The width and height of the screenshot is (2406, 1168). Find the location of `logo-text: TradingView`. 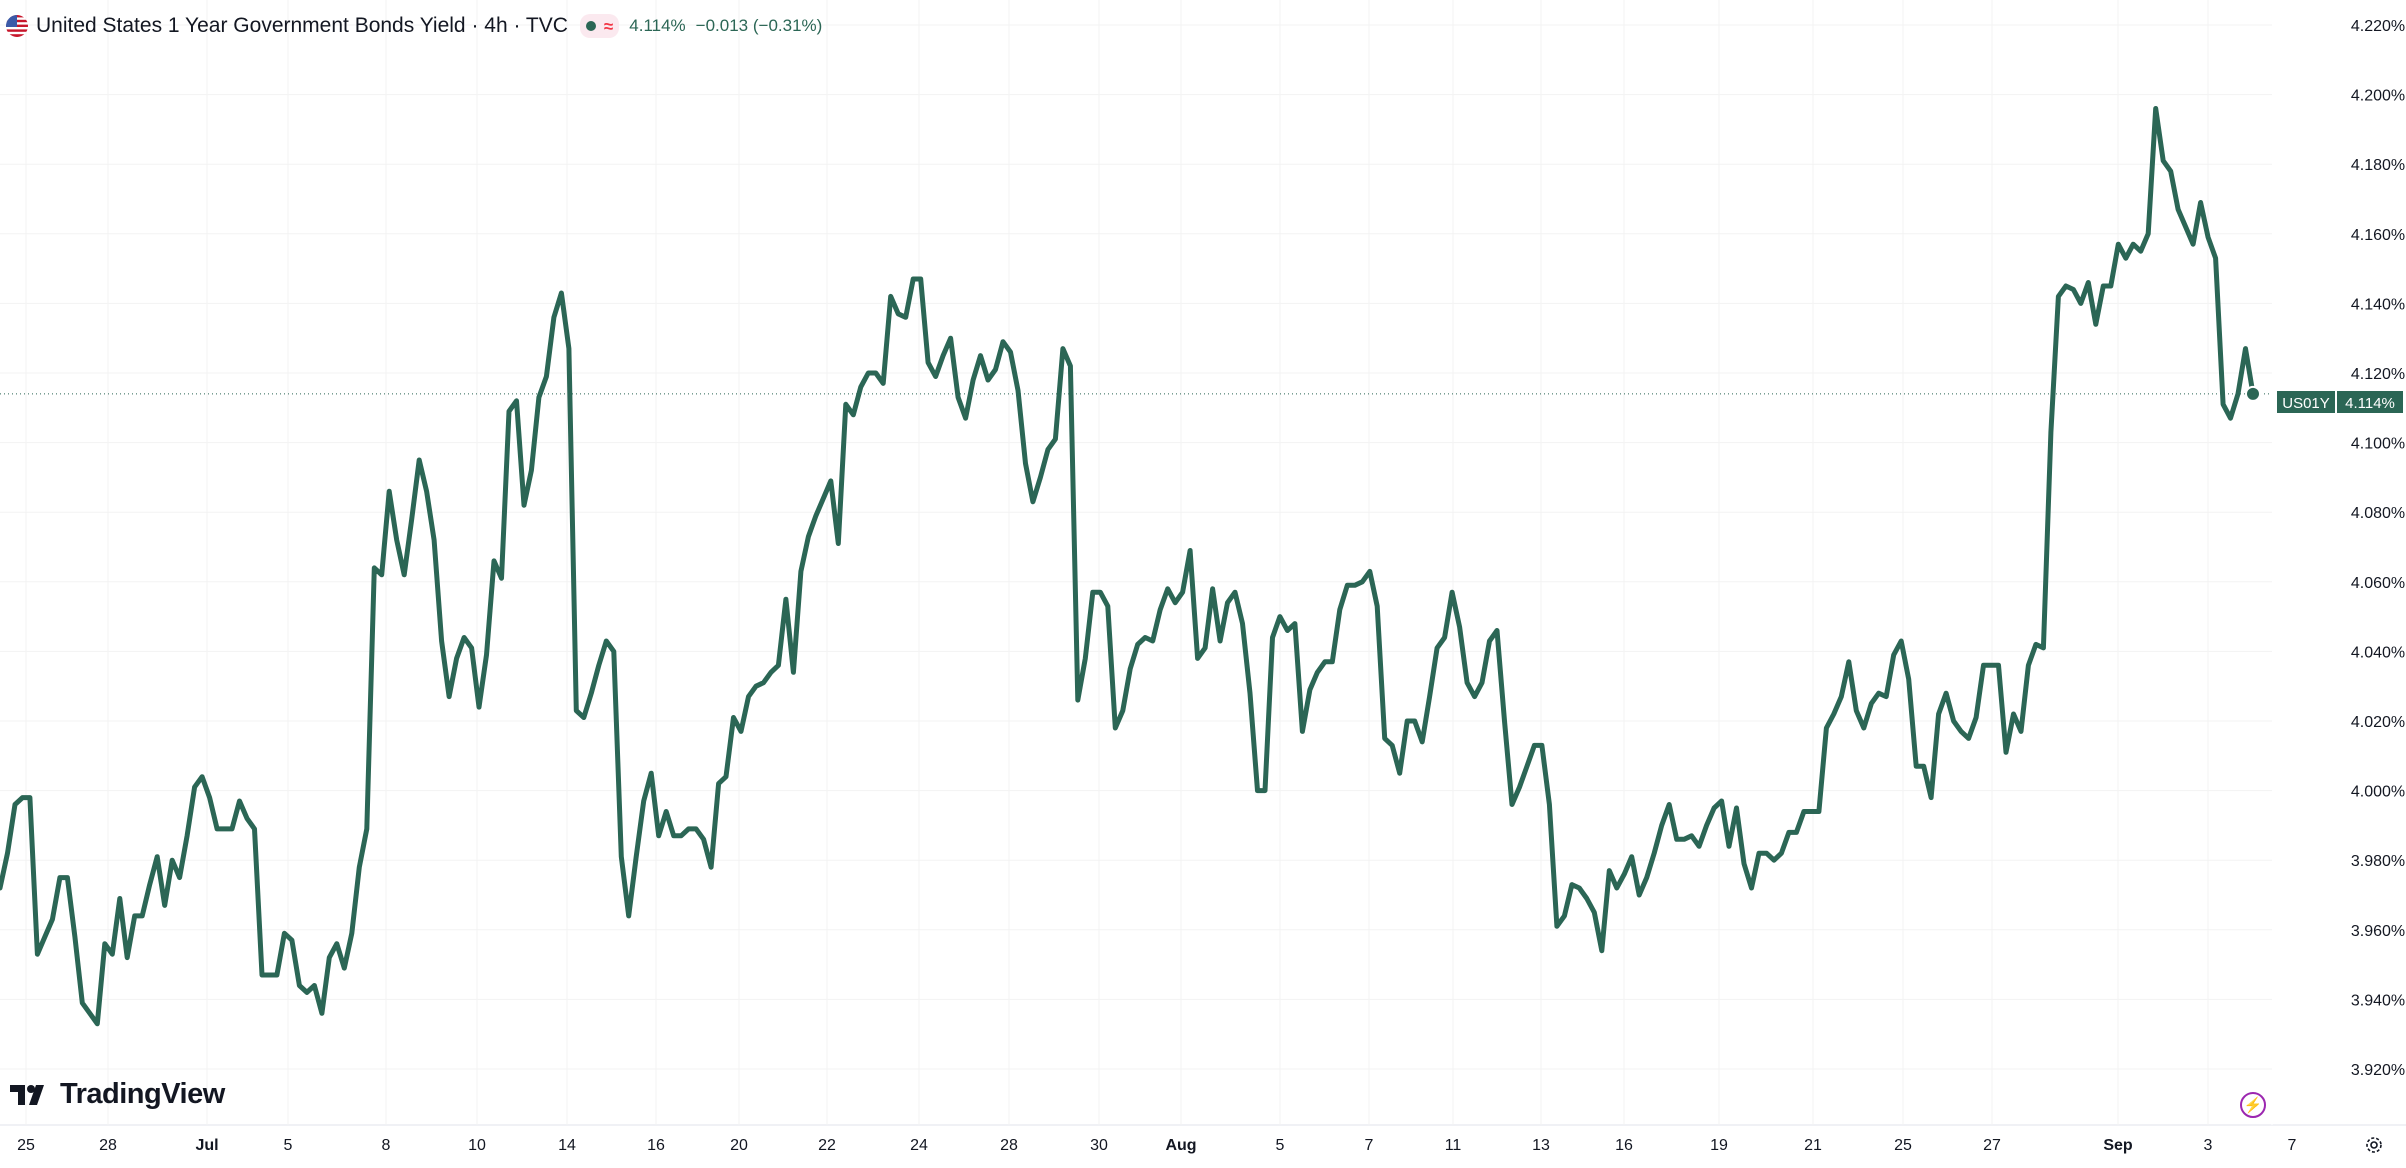

logo-text: TradingView is located at coordinates (142, 1094).